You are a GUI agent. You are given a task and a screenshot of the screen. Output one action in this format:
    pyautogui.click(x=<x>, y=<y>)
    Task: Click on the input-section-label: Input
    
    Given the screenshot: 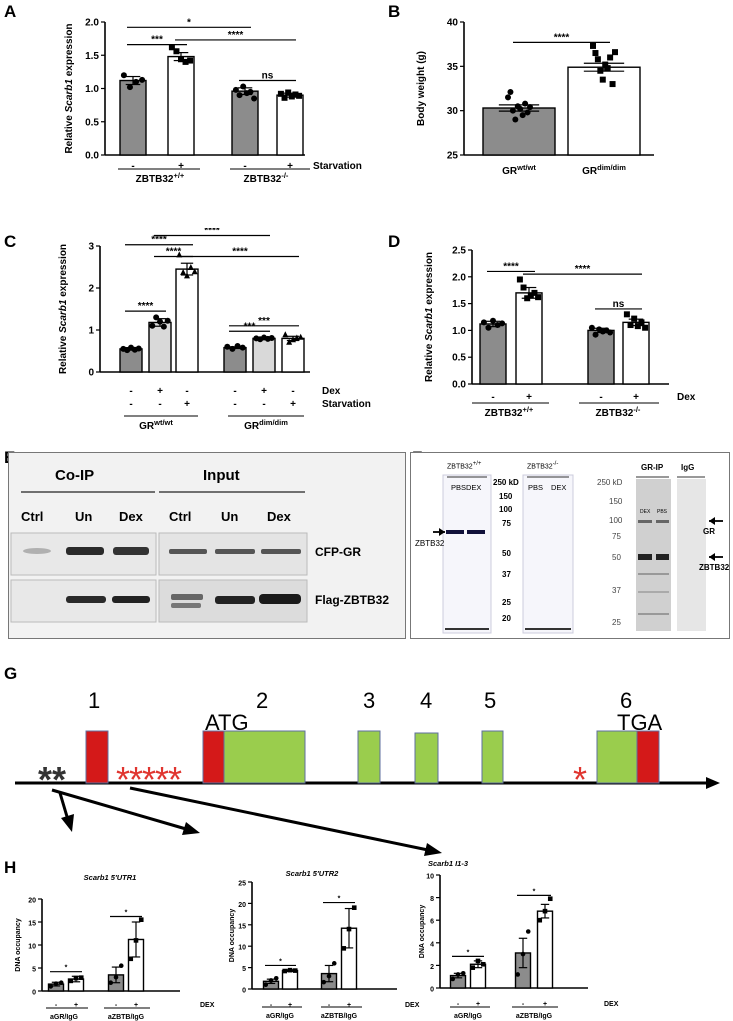 What is the action you would take?
    pyautogui.click(x=221, y=475)
    